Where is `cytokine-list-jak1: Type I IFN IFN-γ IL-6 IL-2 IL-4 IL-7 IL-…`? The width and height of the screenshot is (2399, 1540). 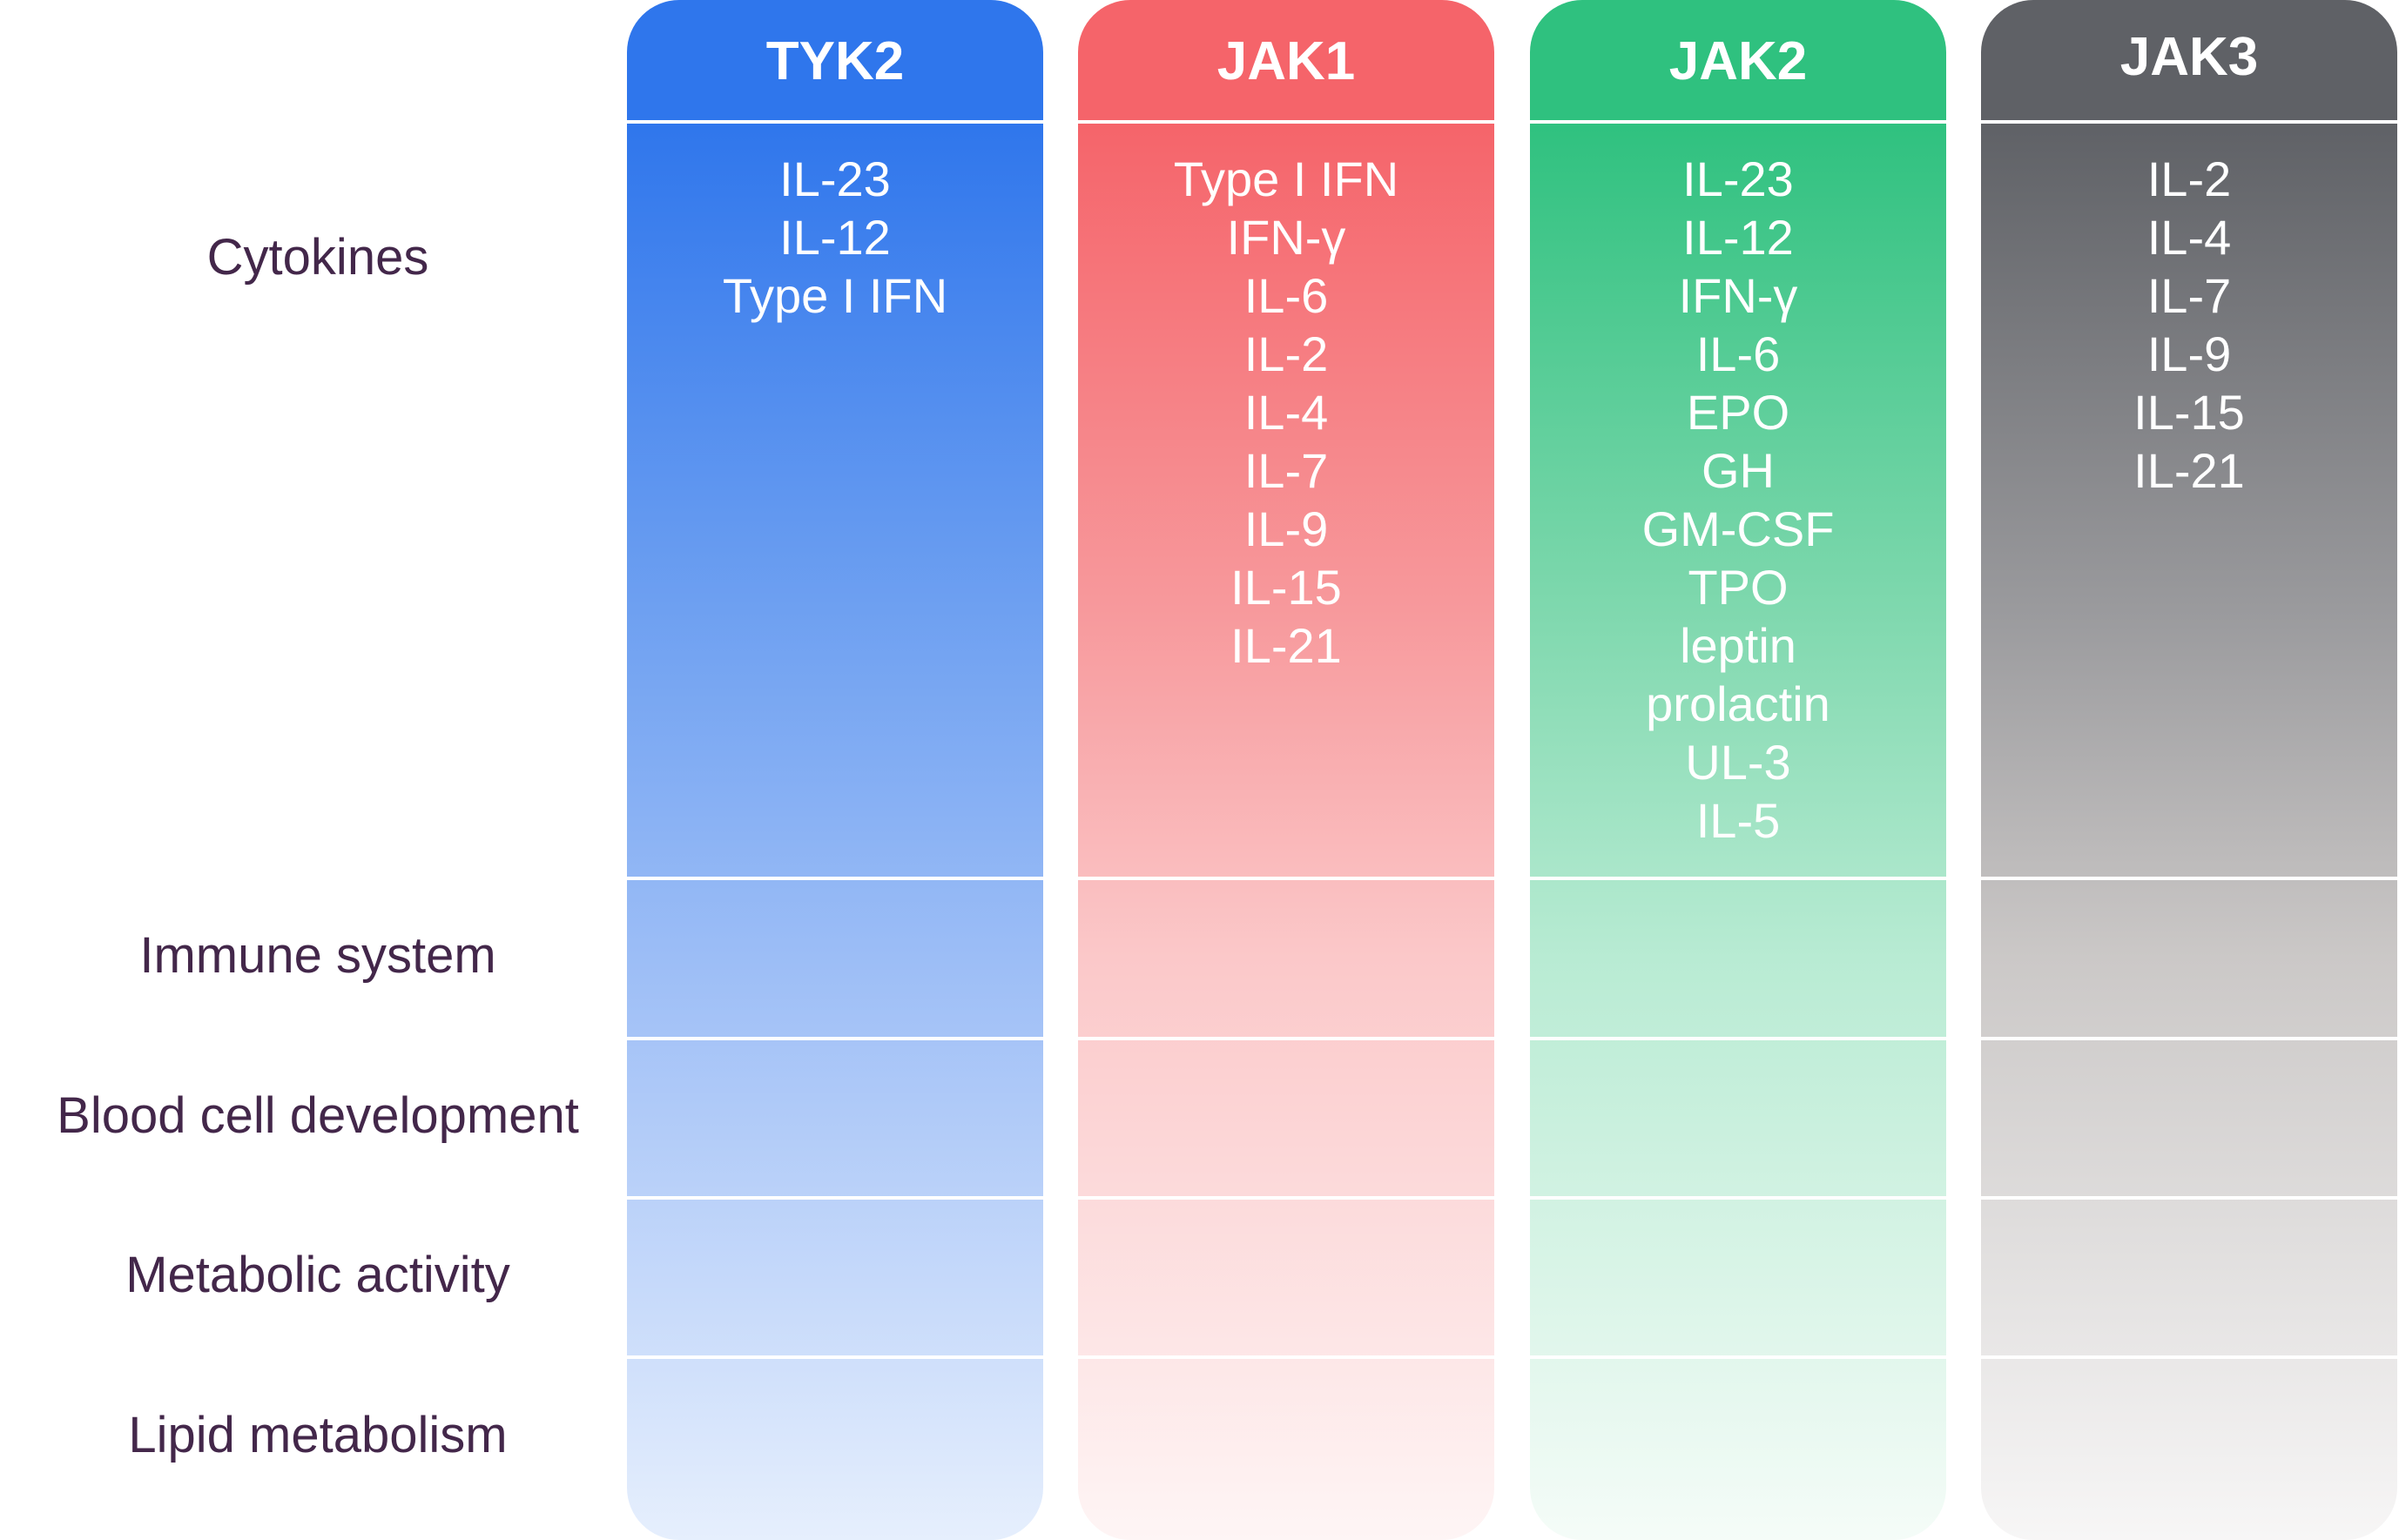 cytokine-list-jak1: Type I IFN IFN-γ IL-6 IL-2 IL-4 IL-7 IL-… is located at coordinates (1286, 412).